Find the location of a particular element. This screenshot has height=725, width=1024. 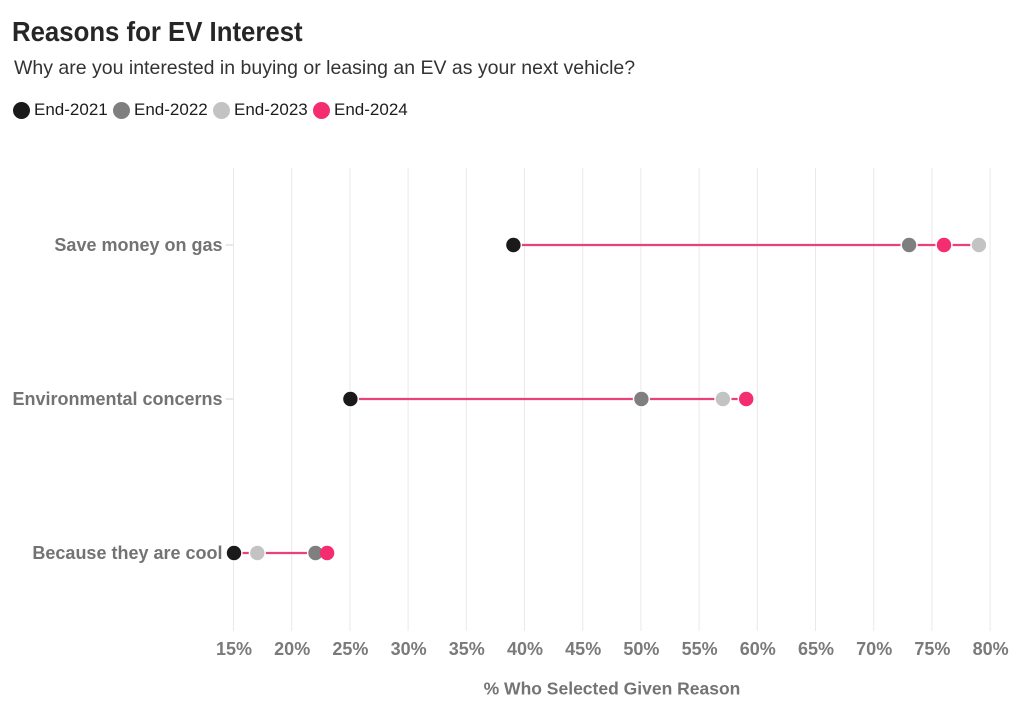

svg-text: Save money on gas is located at coordinates (138, 245).